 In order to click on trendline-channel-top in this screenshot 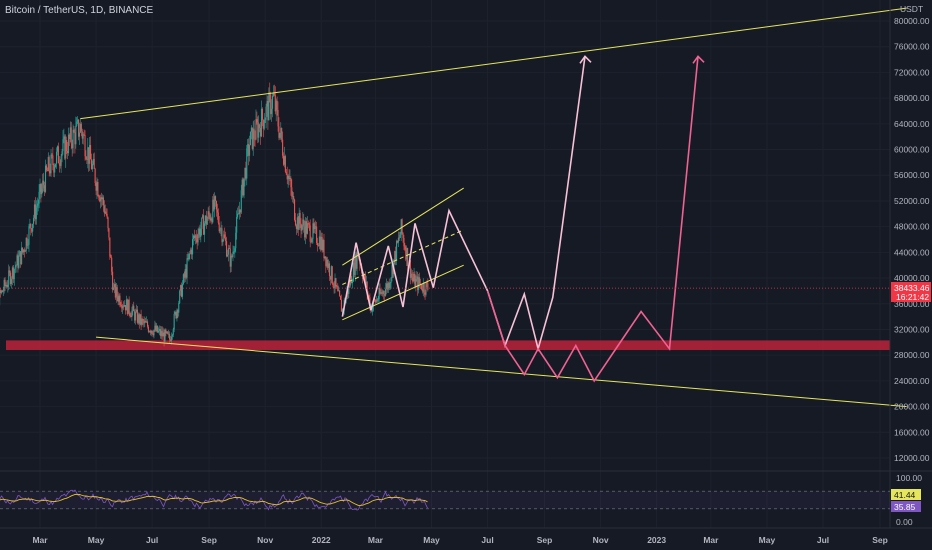, I will do `click(403, 226)`.